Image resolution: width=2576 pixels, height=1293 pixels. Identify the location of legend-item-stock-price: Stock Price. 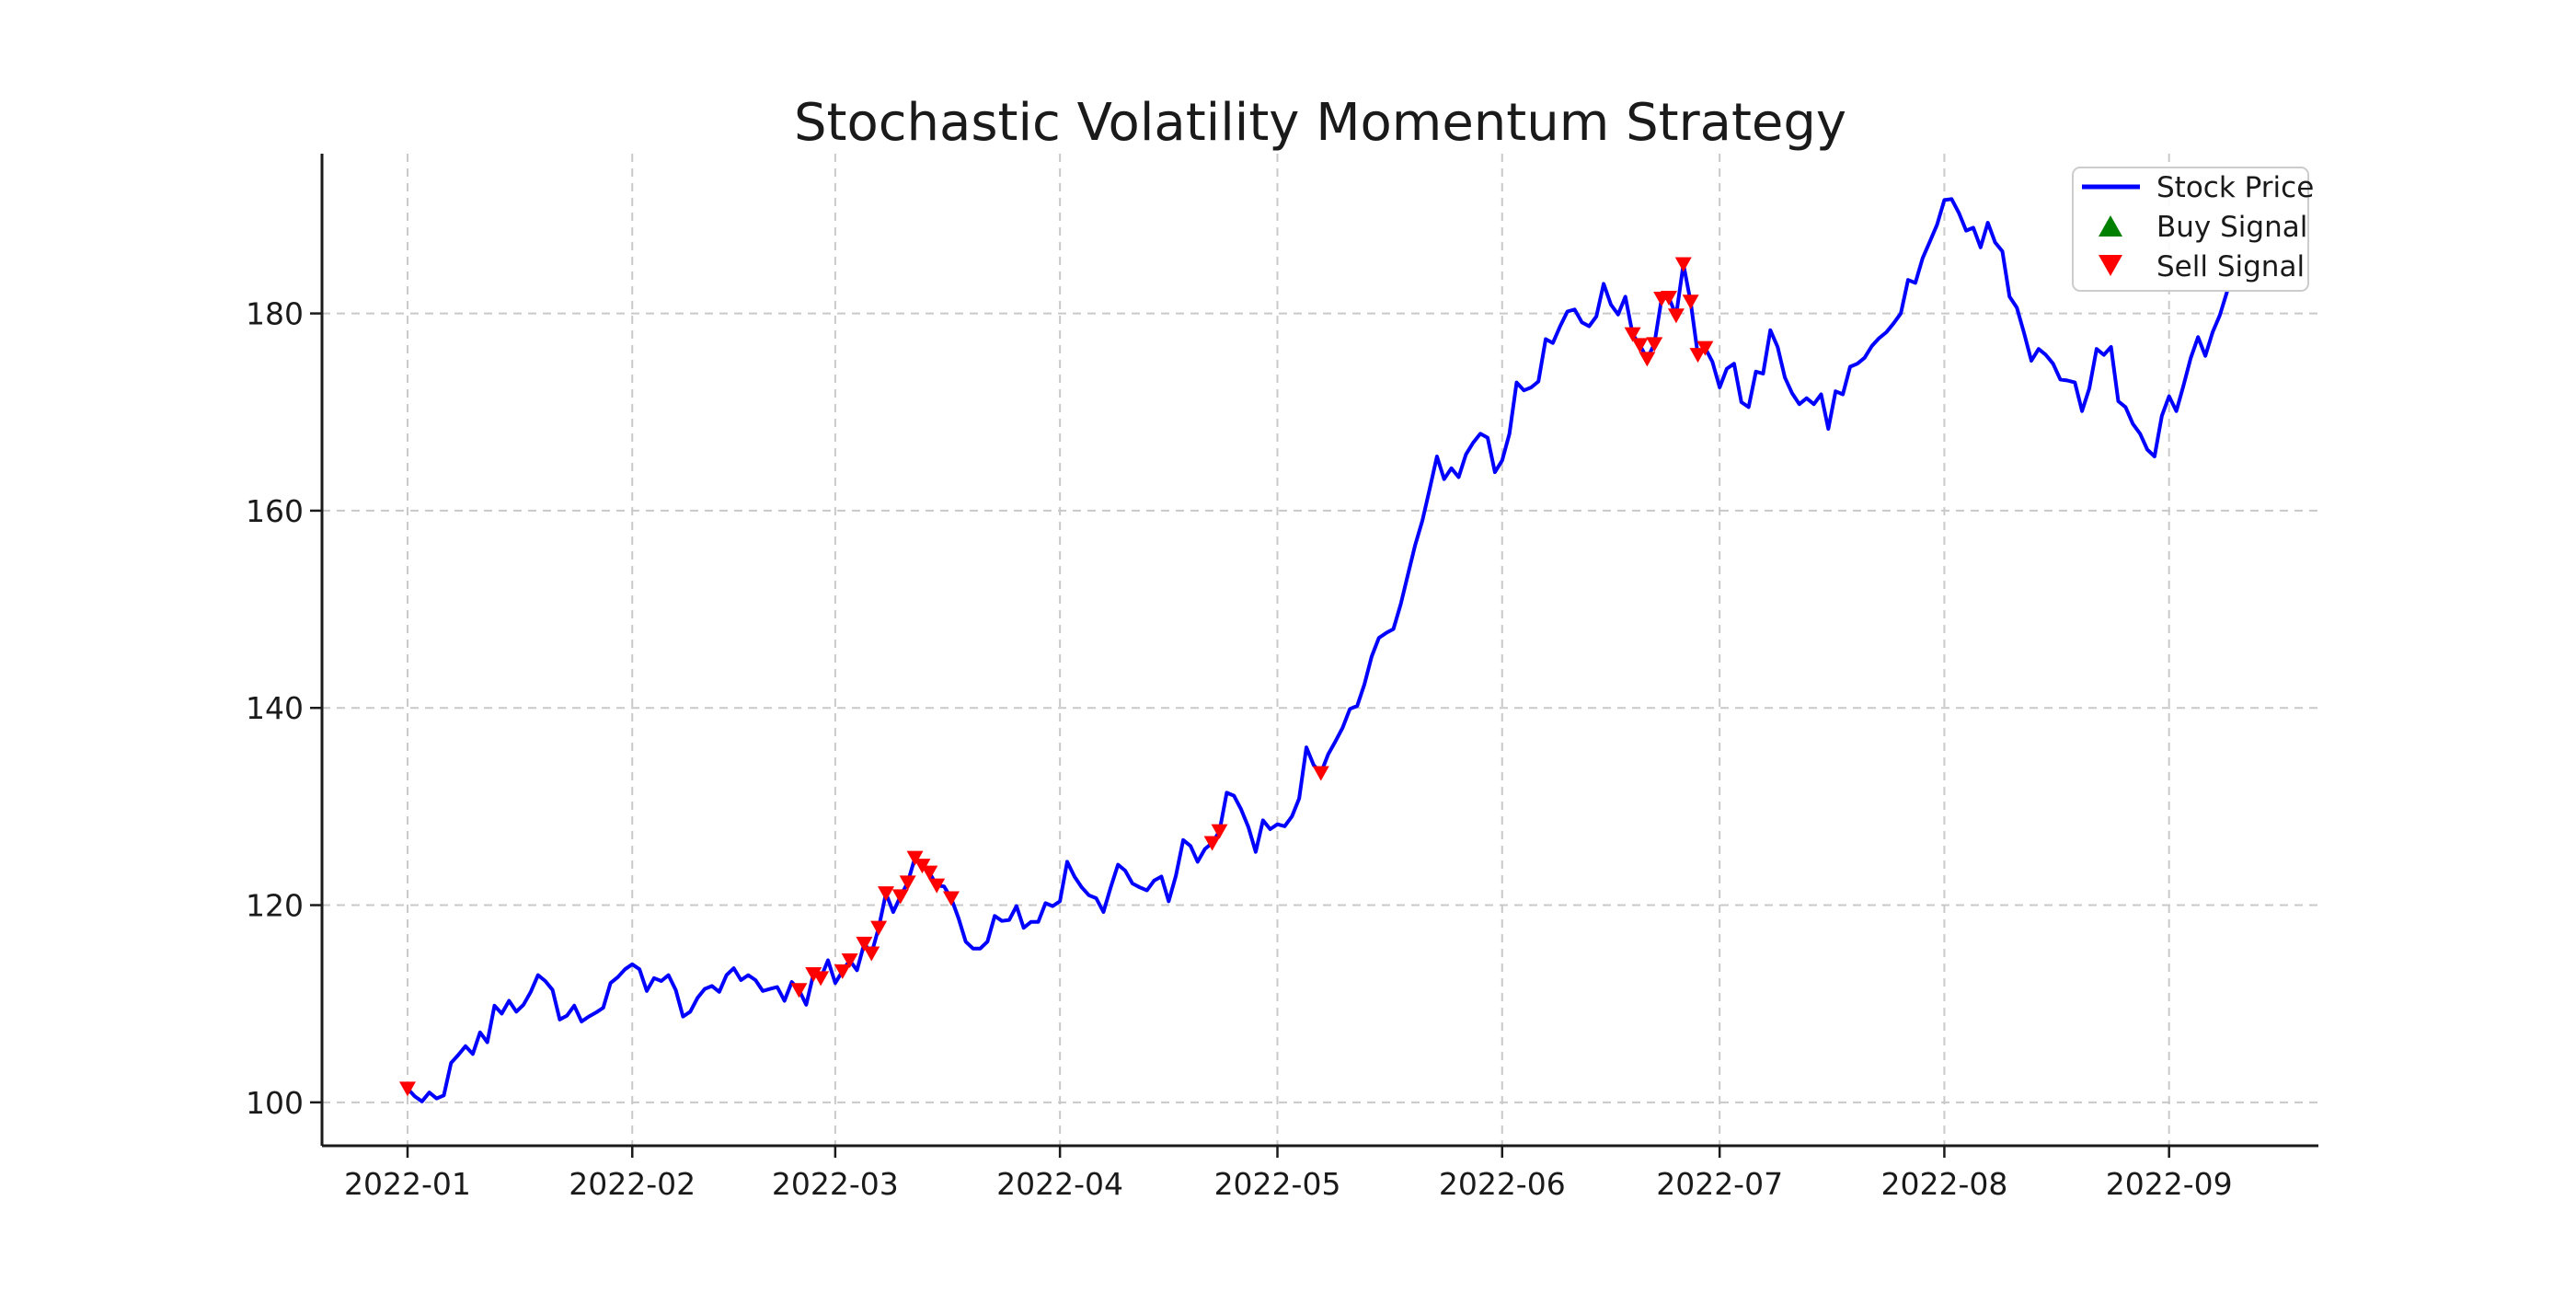
(2198, 187).